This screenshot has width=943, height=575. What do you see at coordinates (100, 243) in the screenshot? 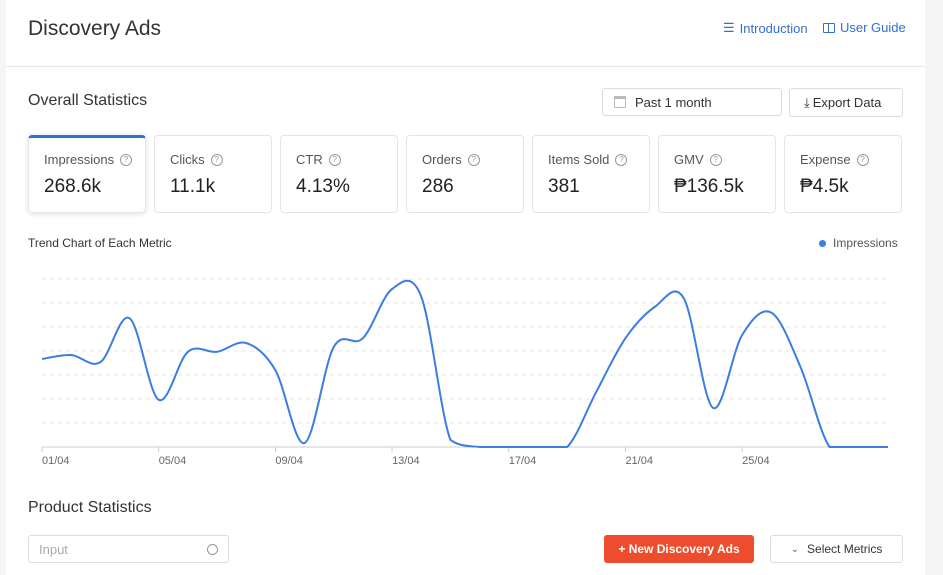
I see `trend-chart-title: Trend Chart of Each Metric` at bounding box center [100, 243].